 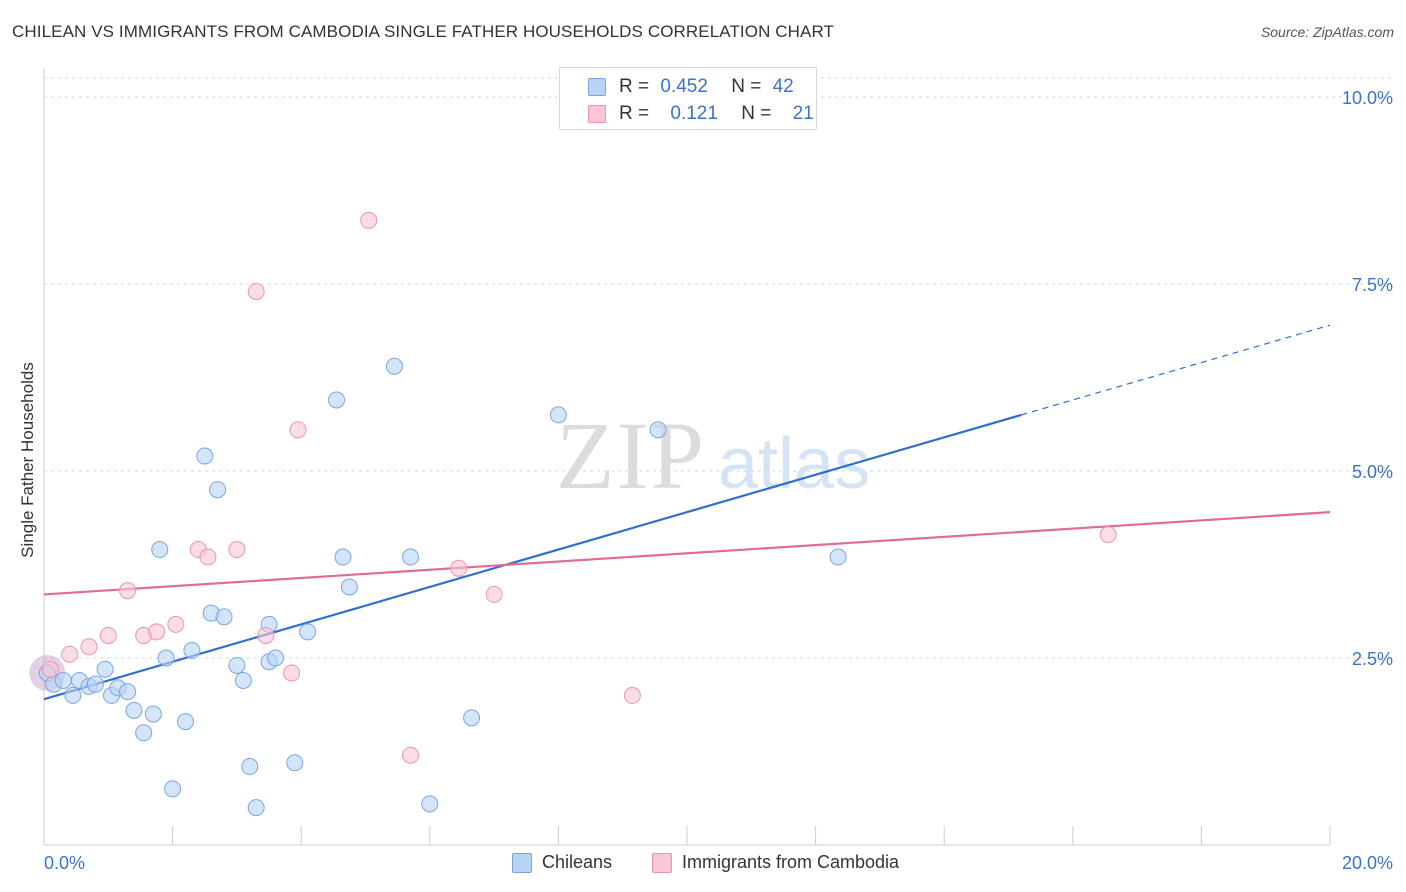 I want to click on source-credit: Source: ZipAtlas.com, so click(x=1327, y=32).